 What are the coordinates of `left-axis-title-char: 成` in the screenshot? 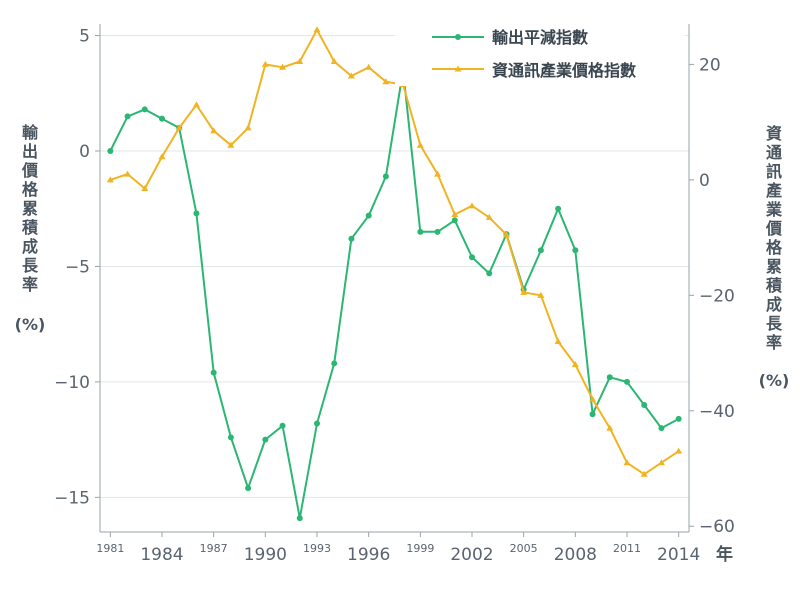 It's located at (30, 246).